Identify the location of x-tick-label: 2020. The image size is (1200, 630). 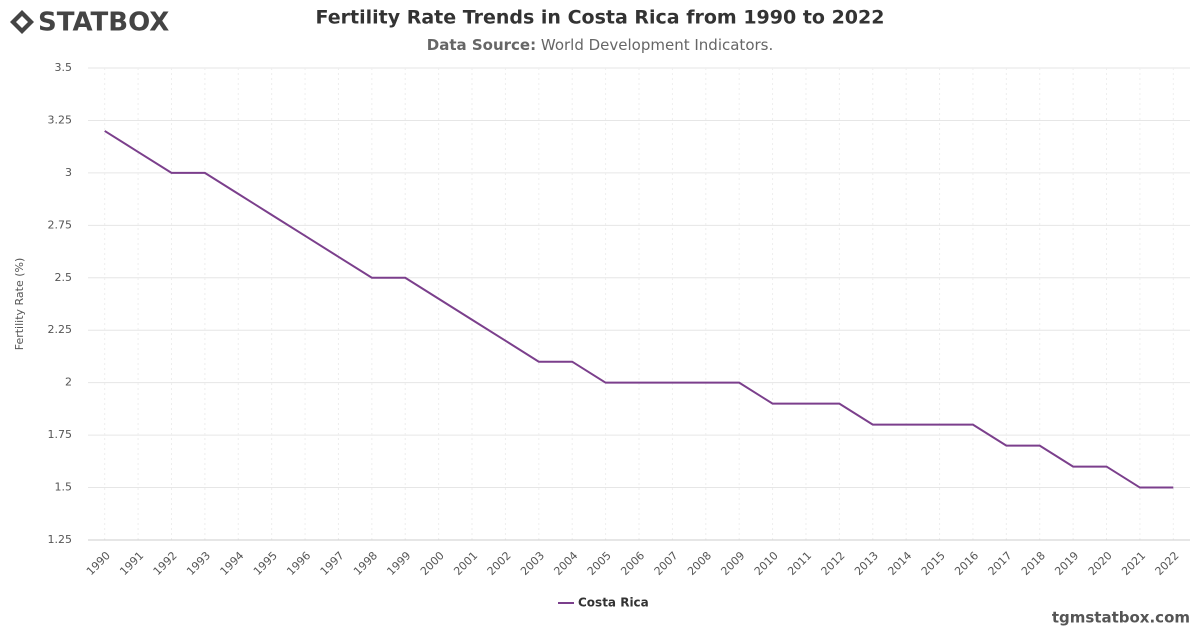
(1100, 563).